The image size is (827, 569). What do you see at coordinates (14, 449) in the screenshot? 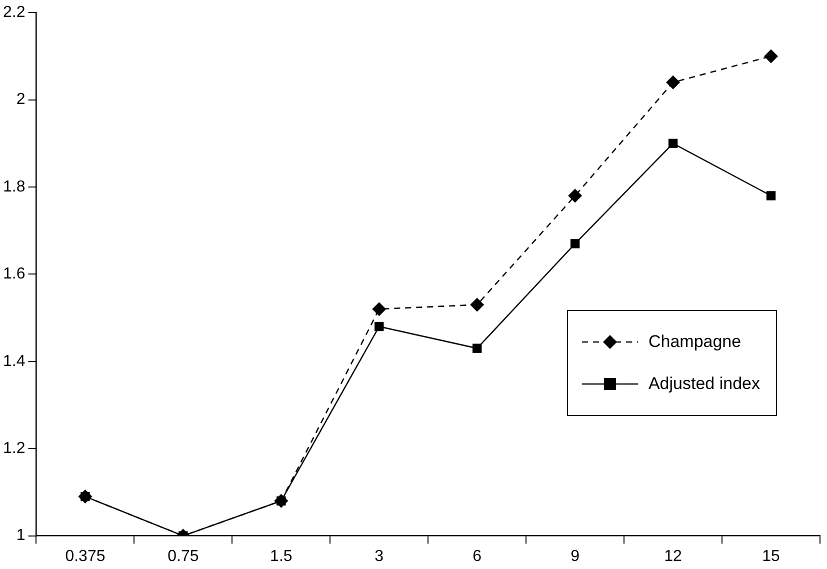
I see `y-tick-label: 1.2` at bounding box center [14, 449].